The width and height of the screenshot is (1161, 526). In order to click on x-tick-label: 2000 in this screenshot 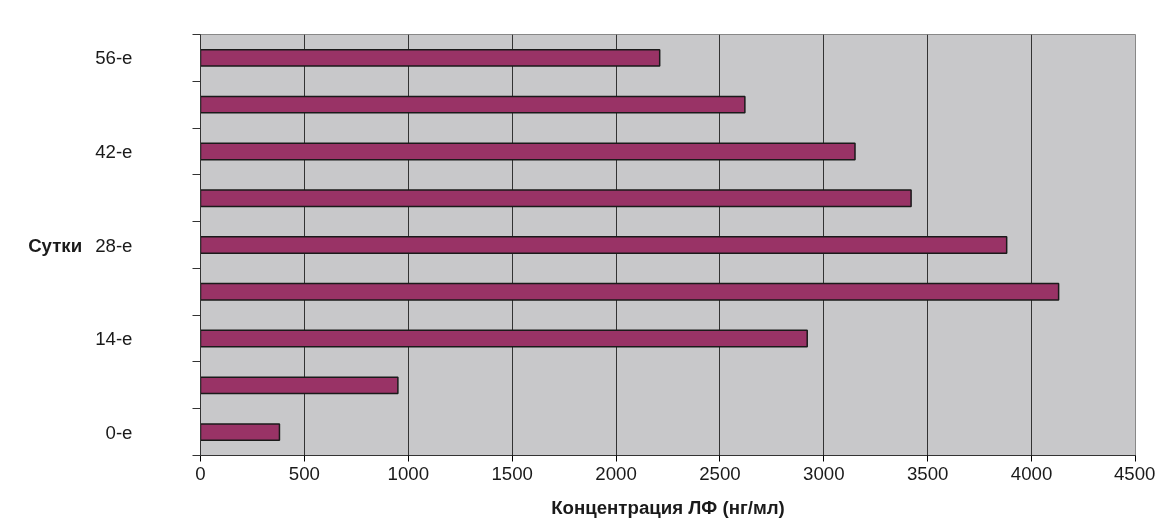, I will do `click(616, 473)`.